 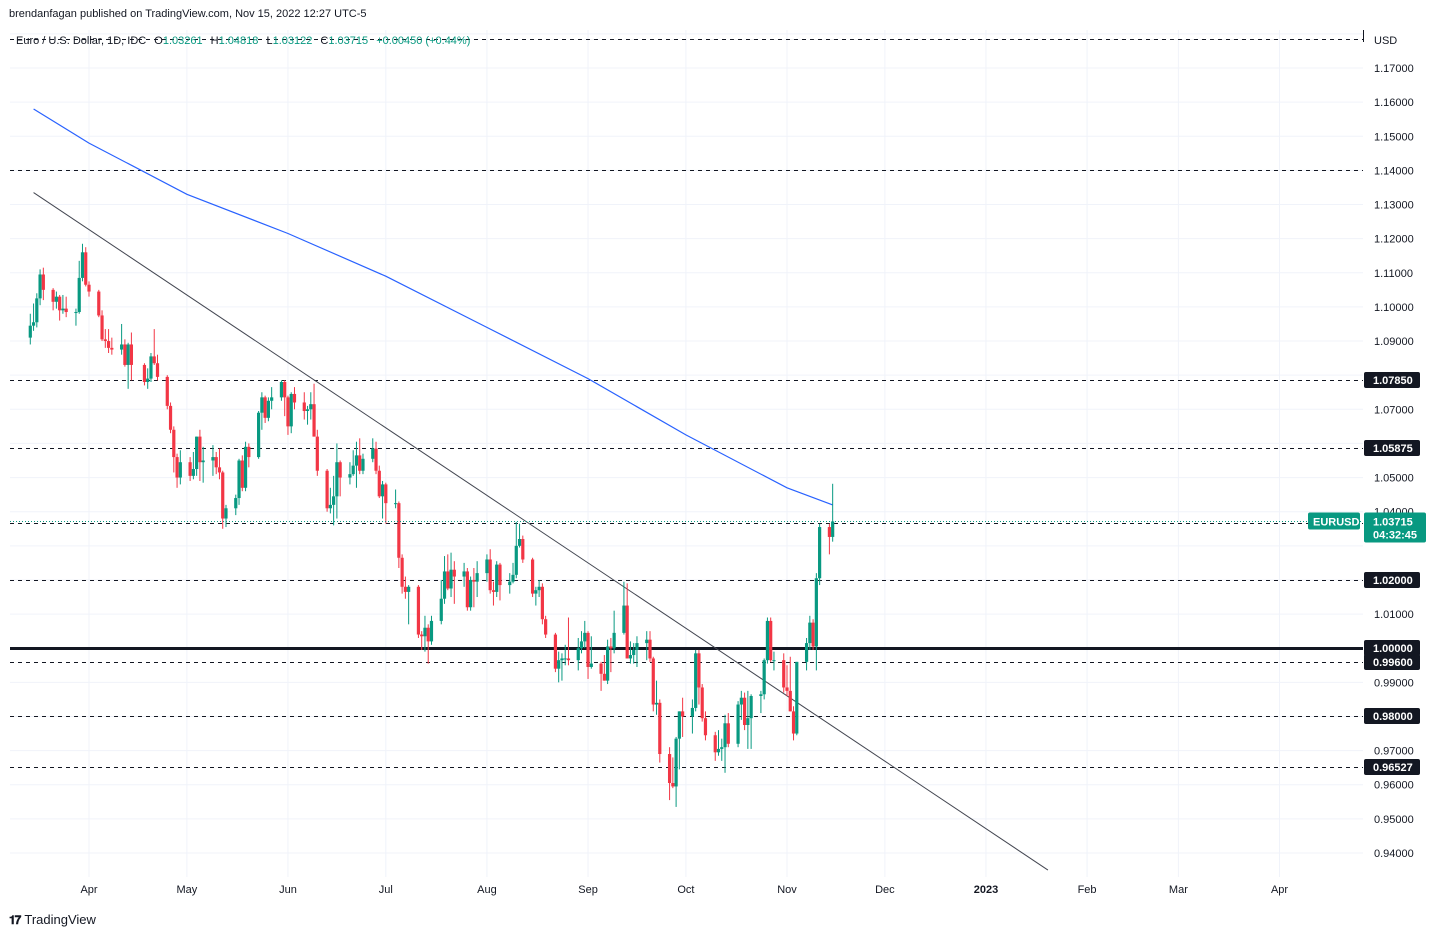 I want to click on y-tick-label: 1.10000, so click(x=1394, y=308).